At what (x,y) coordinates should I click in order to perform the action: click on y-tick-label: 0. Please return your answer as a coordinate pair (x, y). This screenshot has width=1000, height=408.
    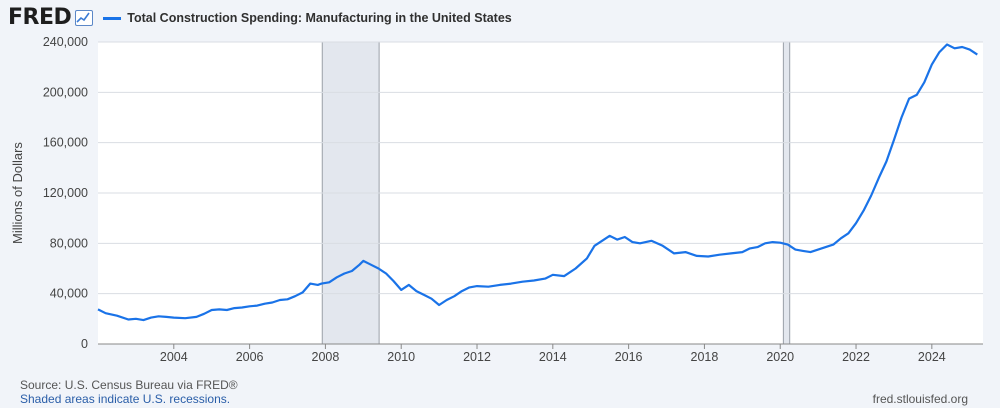
    Looking at the image, I should click on (84, 344).